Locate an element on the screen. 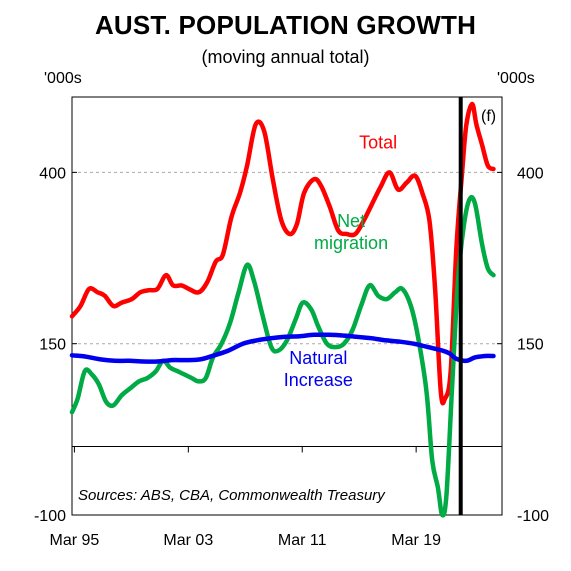 This screenshot has width=571, height=571. chart-title: AUST. POPULATION GROWTH is located at coordinates (285, 25).